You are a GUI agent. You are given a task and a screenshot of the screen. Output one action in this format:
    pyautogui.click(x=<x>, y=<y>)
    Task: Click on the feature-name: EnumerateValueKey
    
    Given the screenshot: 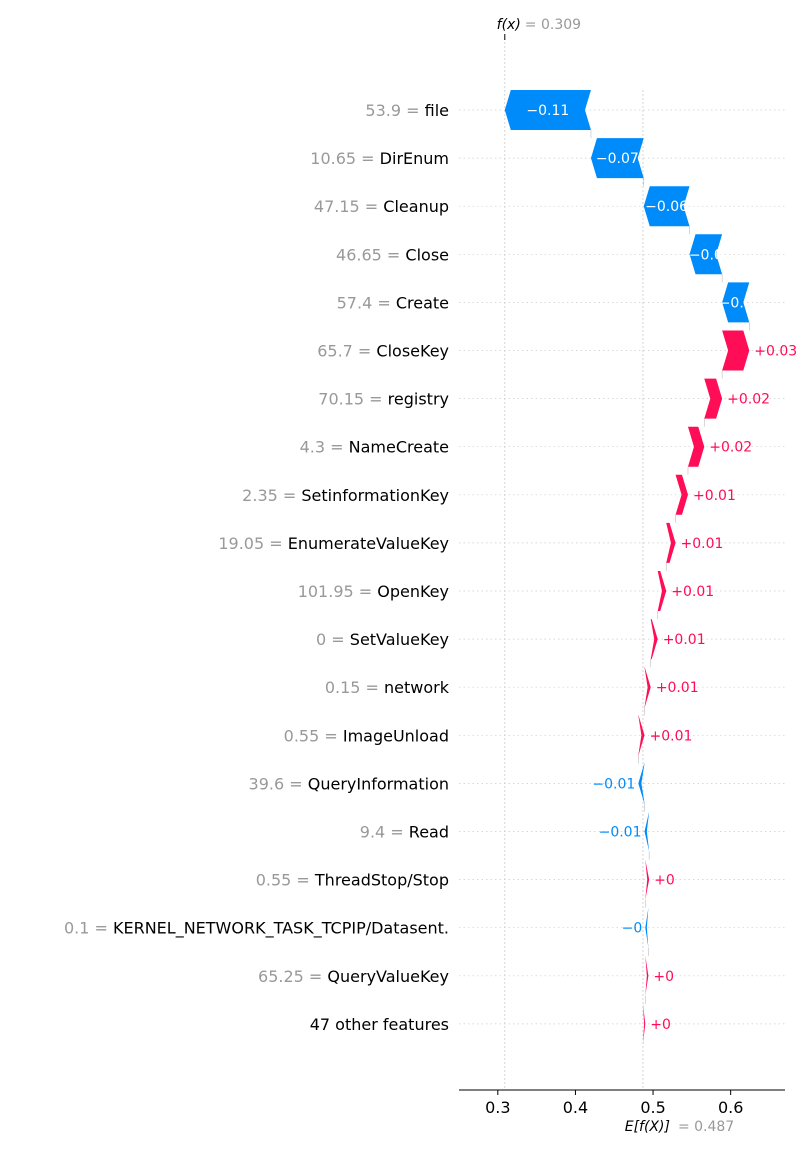 What is the action you would take?
    pyautogui.click(x=368, y=543)
    